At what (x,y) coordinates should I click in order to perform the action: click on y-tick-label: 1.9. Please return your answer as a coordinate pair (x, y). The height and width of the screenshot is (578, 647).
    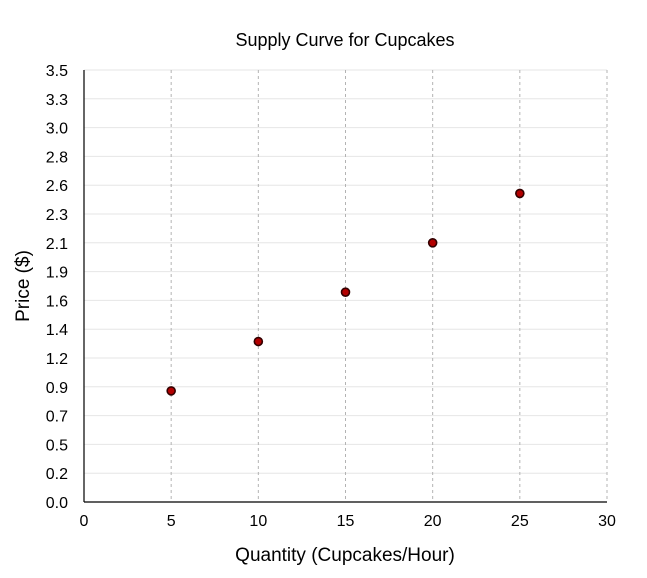
    Looking at the image, I should click on (57, 273).